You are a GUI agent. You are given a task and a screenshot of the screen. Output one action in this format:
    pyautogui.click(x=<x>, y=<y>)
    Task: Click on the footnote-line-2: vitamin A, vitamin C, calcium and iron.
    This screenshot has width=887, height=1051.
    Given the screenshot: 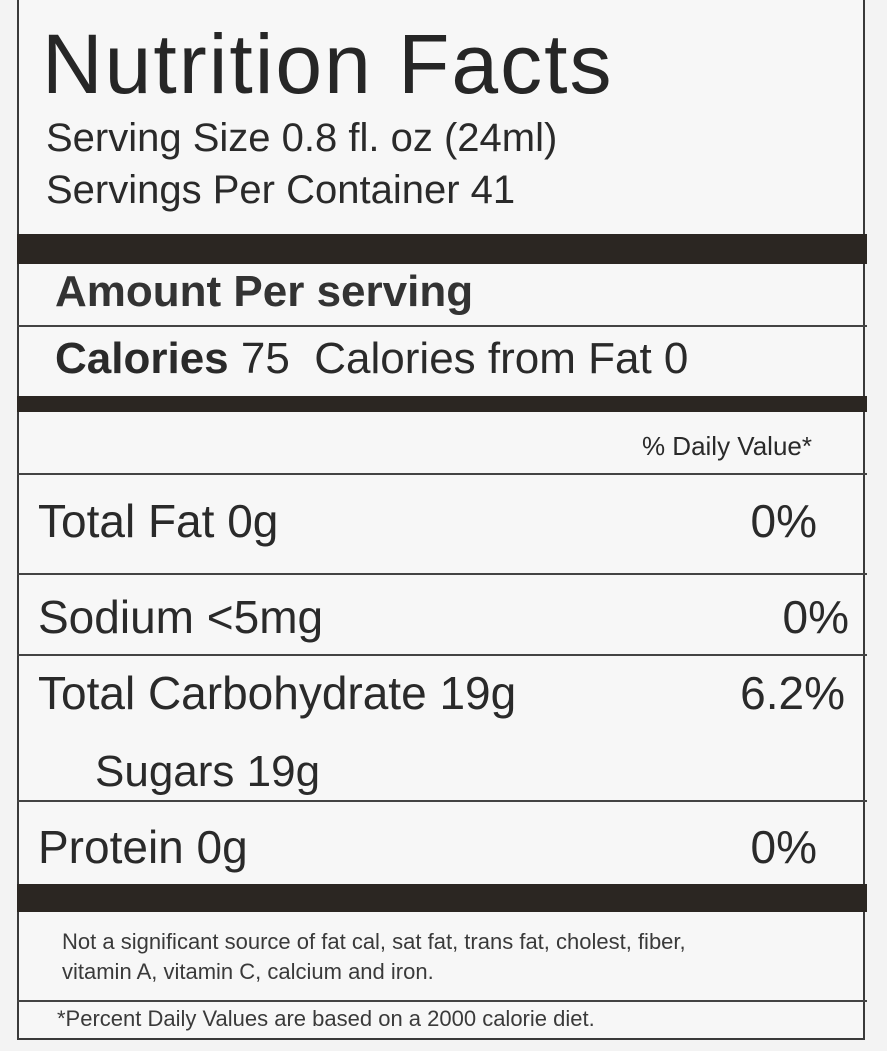 What is the action you would take?
    pyautogui.click(x=248, y=971)
    